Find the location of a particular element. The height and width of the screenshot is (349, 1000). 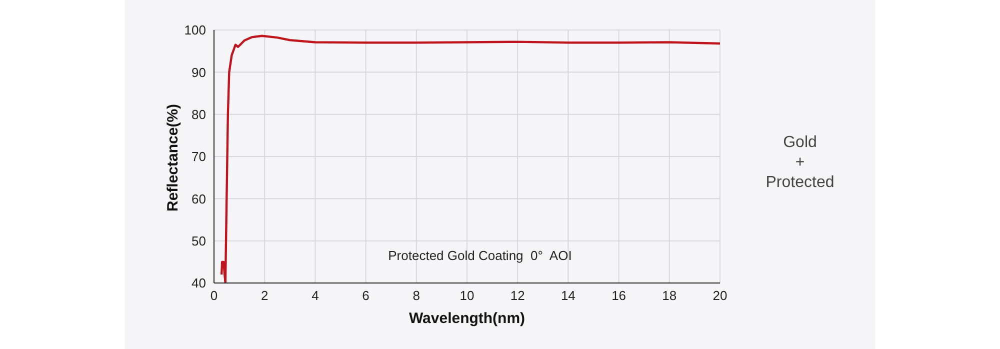

x-tick-label: 4 is located at coordinates (315, 296).